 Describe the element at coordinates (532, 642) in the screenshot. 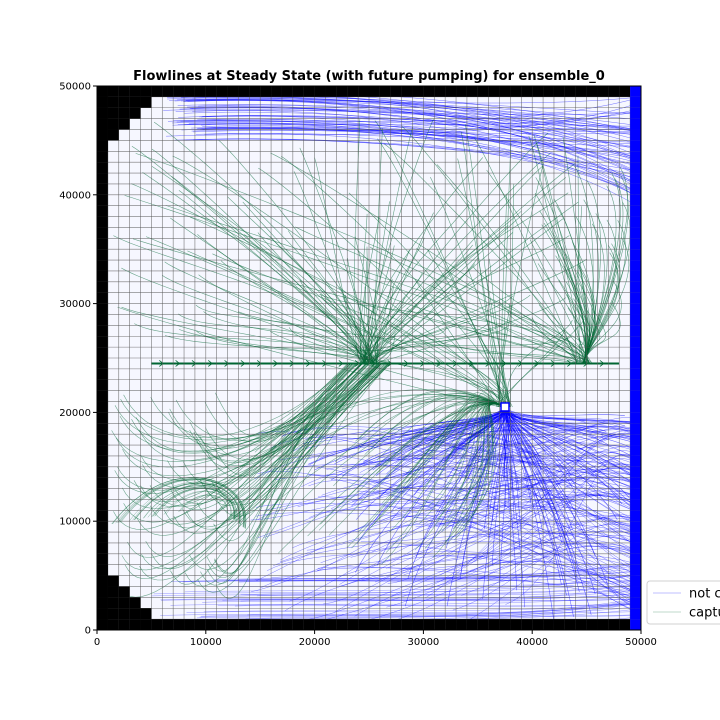

I see `x-tick-label: 40000` at that location.